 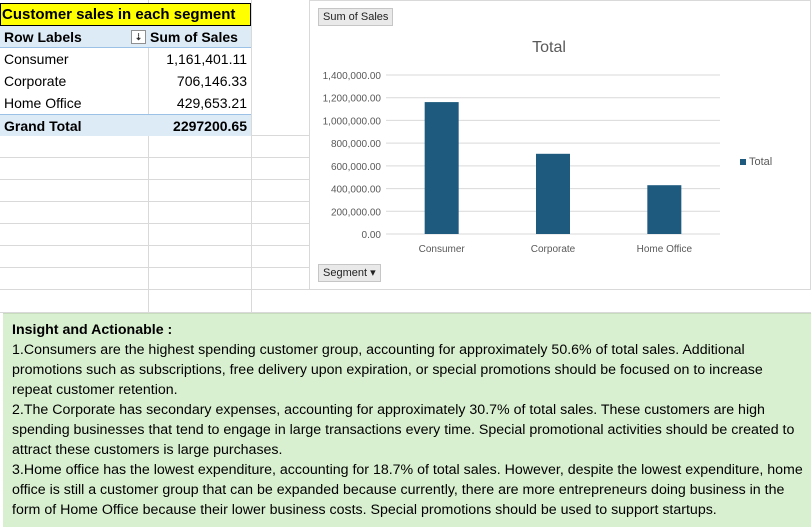 What do you see at coordinates (43, 103) in the screenshot?
I see `row-label: Home Office` at bounding box center [43, 103].